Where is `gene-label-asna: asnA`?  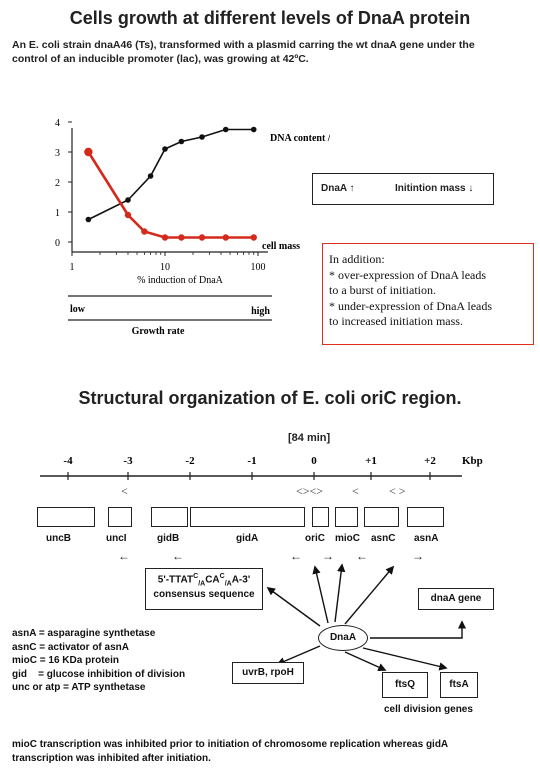 gene-label-asna: asnA is located at coordinates (426, 538).